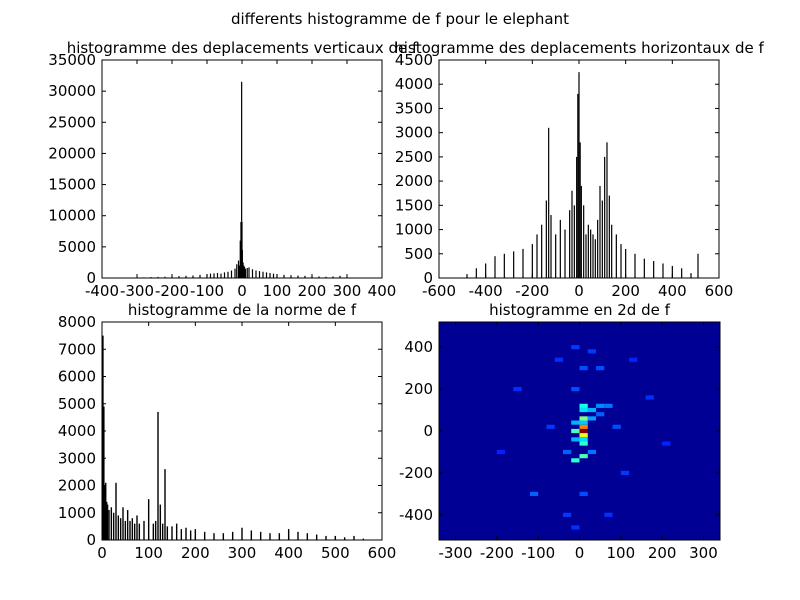  Describe the element at coordinates (416, 515) in the screenshot. I see `y-tick-label: -400` at that location.